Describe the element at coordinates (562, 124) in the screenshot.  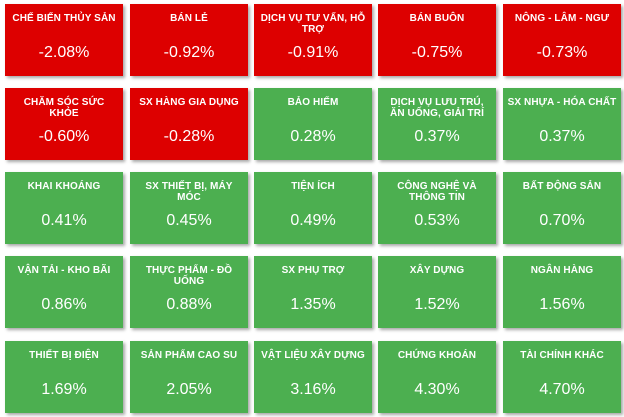
I see `sector-tile: SX NHỰA - HÓA CHẤT 0.37%` at that location.